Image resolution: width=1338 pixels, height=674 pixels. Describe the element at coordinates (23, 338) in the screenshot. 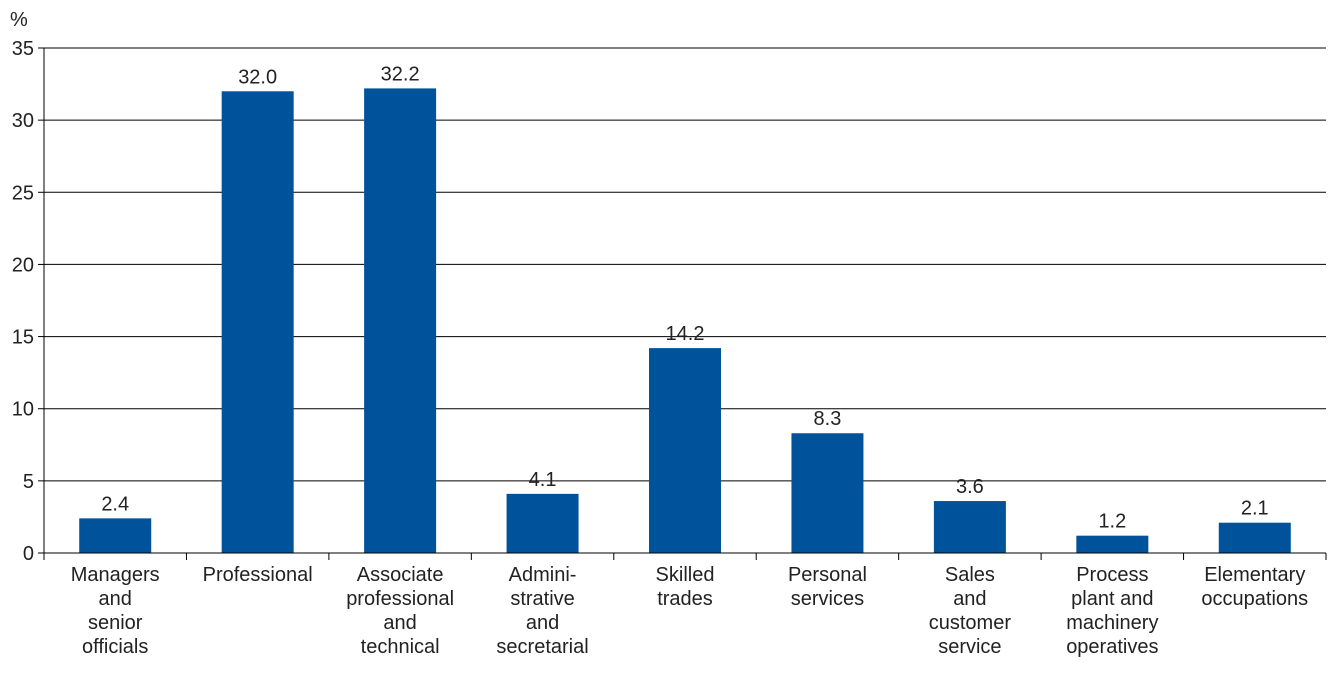

I see `y-tick-label: 15` at that location.